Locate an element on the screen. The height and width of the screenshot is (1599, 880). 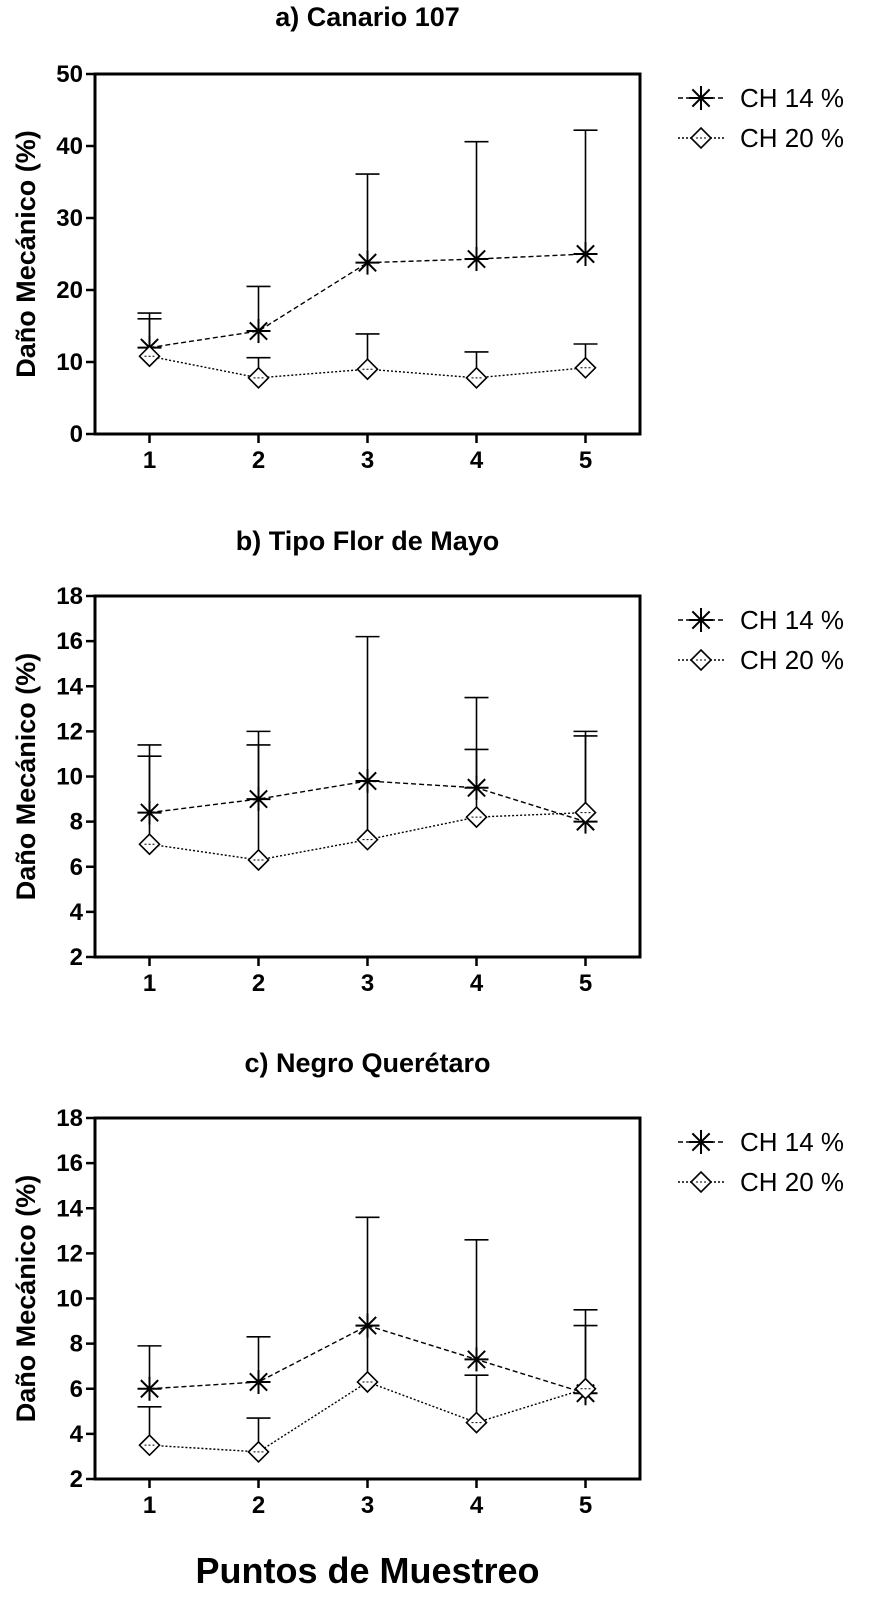
y-tick-label: 0 is located at coordinates (76, 434).